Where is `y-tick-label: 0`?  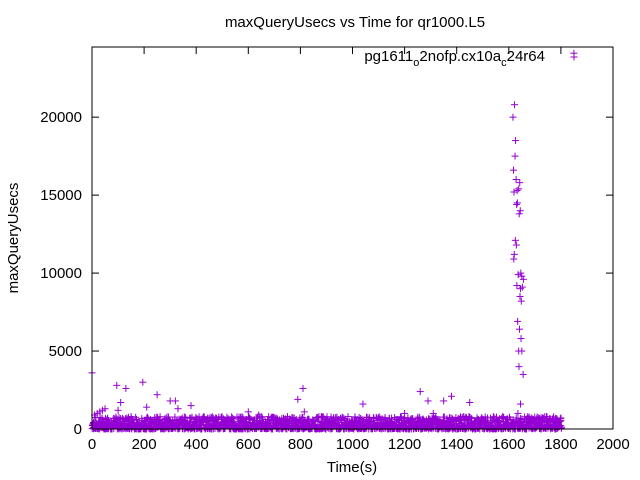 y-tick-label: 0 is located at coordinates (78, 429).